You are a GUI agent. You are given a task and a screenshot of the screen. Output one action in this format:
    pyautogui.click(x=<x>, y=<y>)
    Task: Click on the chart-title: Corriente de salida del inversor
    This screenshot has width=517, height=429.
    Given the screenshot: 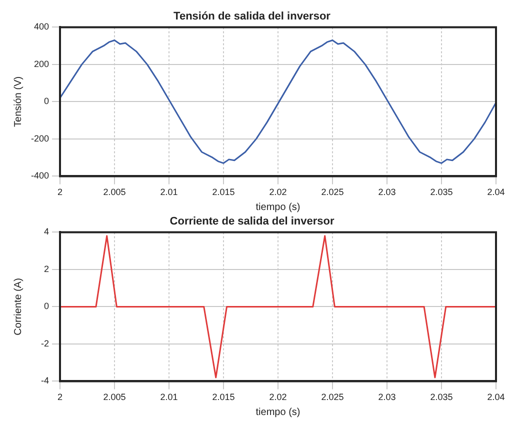 What is the action you would take?
    pyautogui.click(x=252, y=222)
    